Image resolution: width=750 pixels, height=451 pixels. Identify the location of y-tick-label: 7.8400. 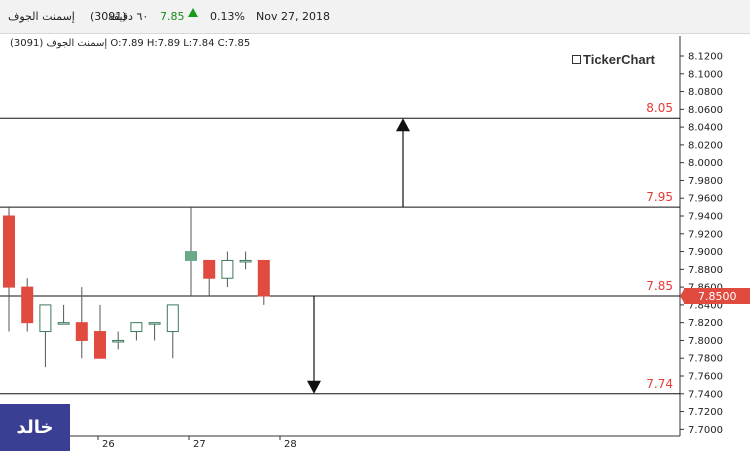
(705, 305).